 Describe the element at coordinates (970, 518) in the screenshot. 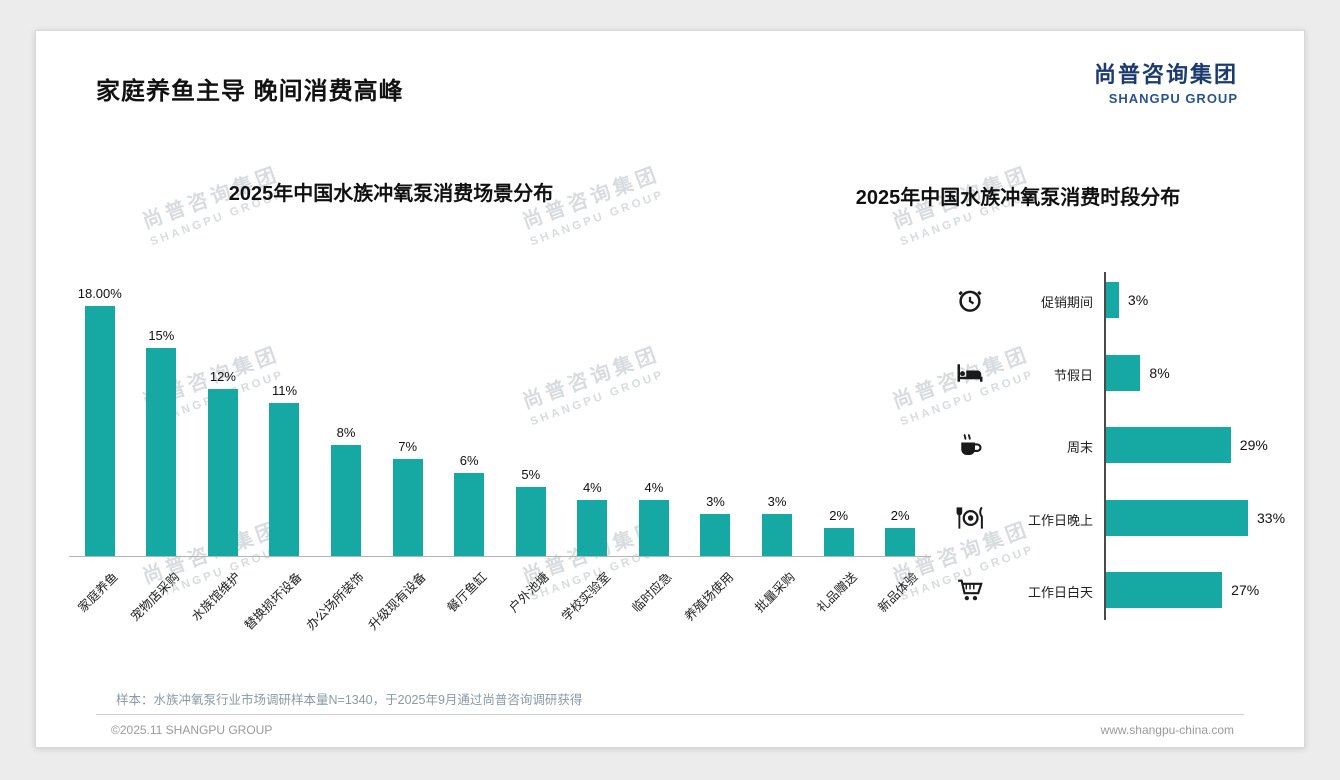

I see `dining-icon` at that location.